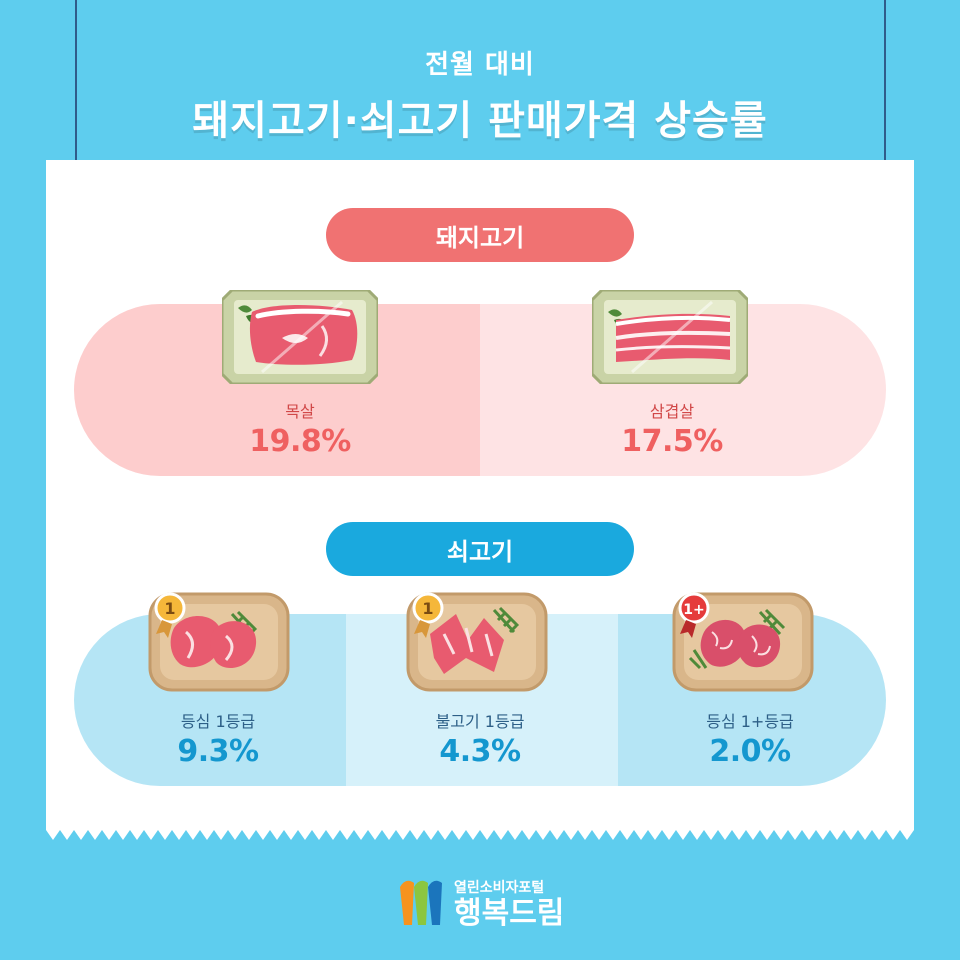 Image resolution: width=960 pixels, height=960 pixels. Describe the element at coordinates (670, 337) in the screenshot. I see `pork-belly-tray-icon` at that location.